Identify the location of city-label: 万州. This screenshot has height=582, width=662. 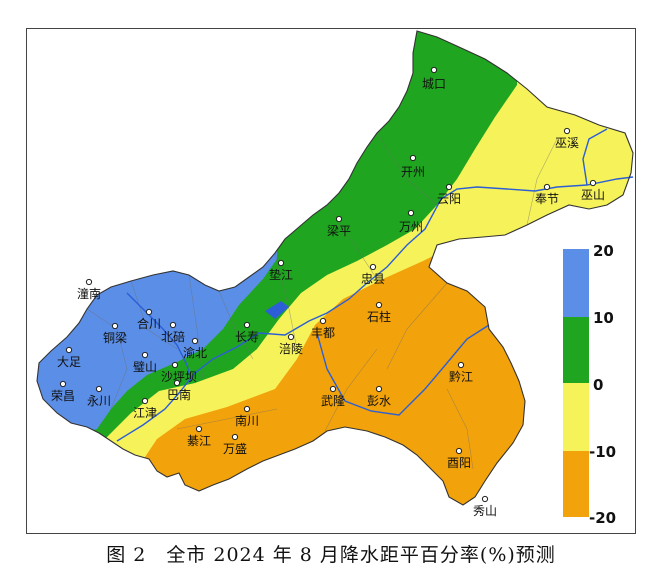
(411, 227).